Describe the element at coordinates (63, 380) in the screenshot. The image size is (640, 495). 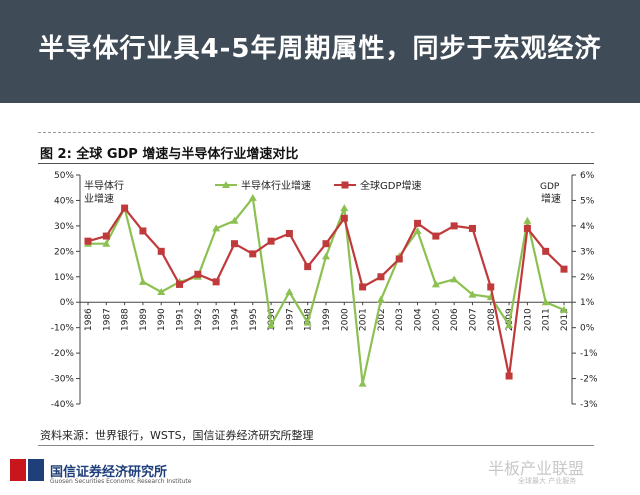
I see `left-tick-label: -30%` at that location.